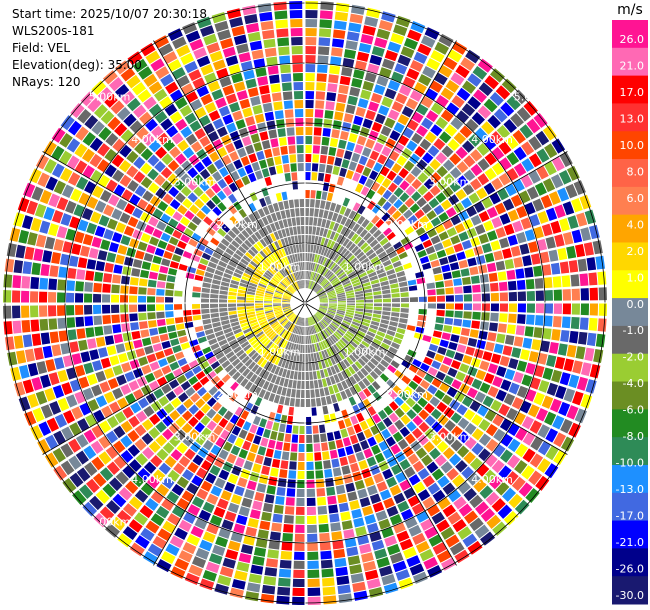 The width and height of the screenshot is (650, 610). Describe the element at coordinates (436, 227) in the screenshot. I see `azimuth-line` at that location.